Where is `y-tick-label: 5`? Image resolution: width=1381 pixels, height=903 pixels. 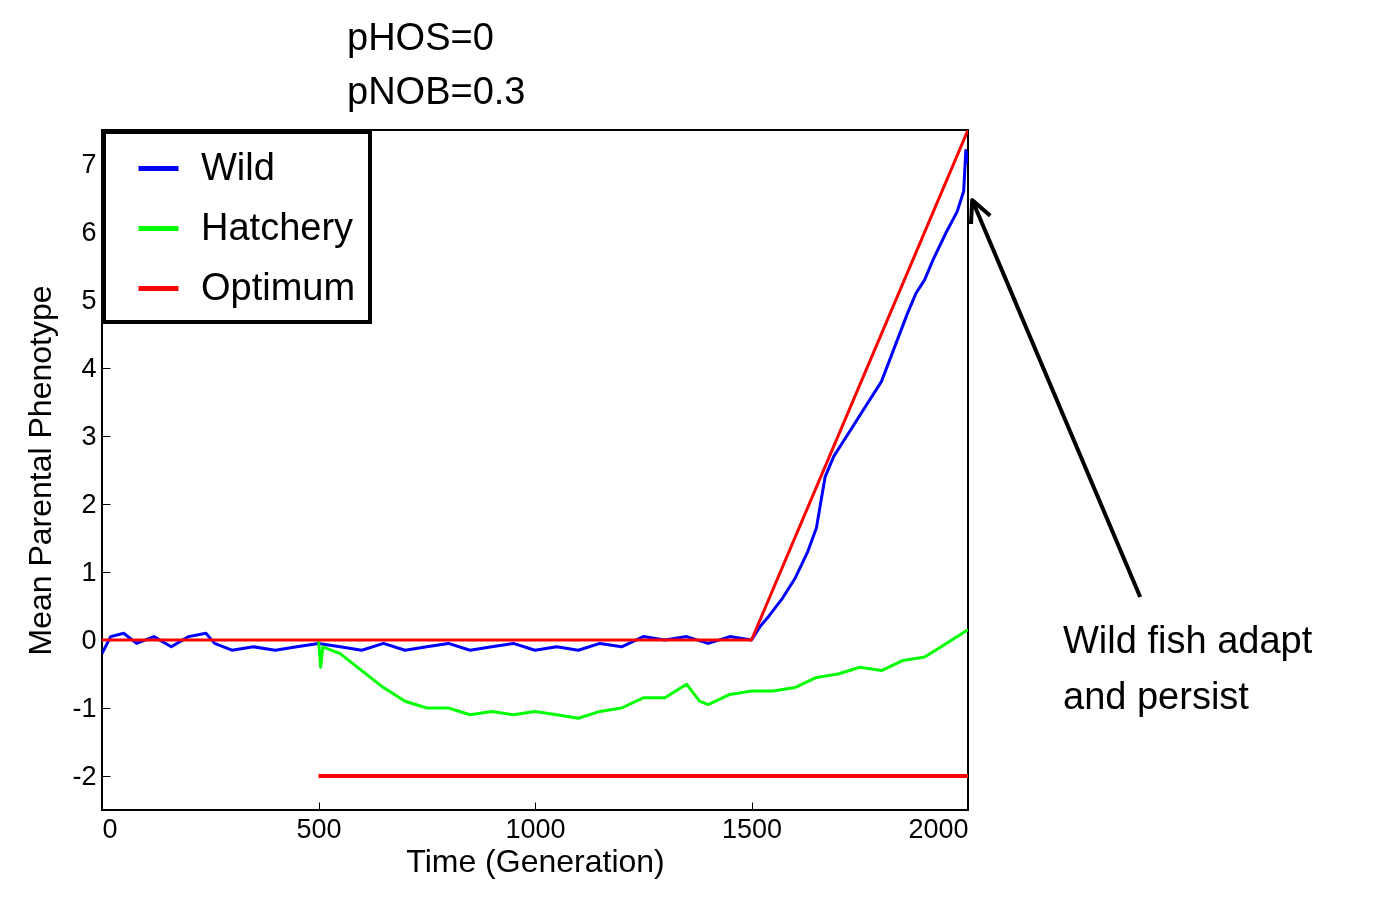
y-tick-label: 5 is located at coordinates (89, 299).